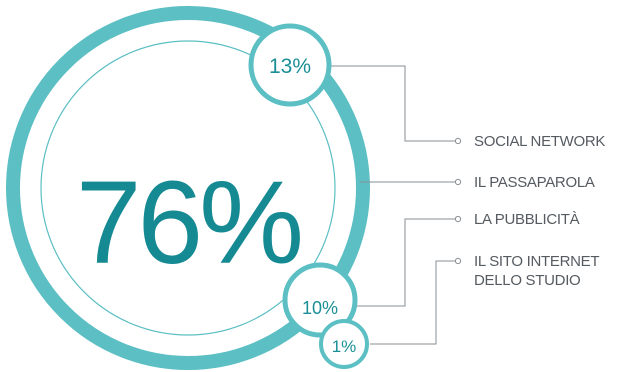  Describe the element at coordinates (458, 261) in the screenshot. I see `dot-sito` at that location.